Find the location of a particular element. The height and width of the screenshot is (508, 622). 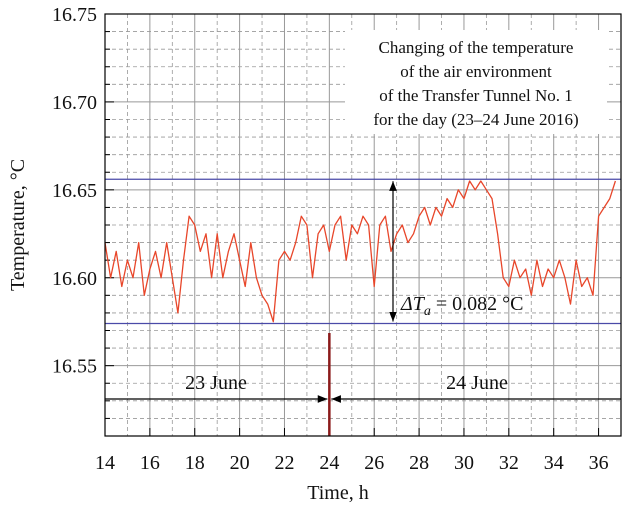

annotation-line: Changing of the temperature is located at coordinates (476, 47).